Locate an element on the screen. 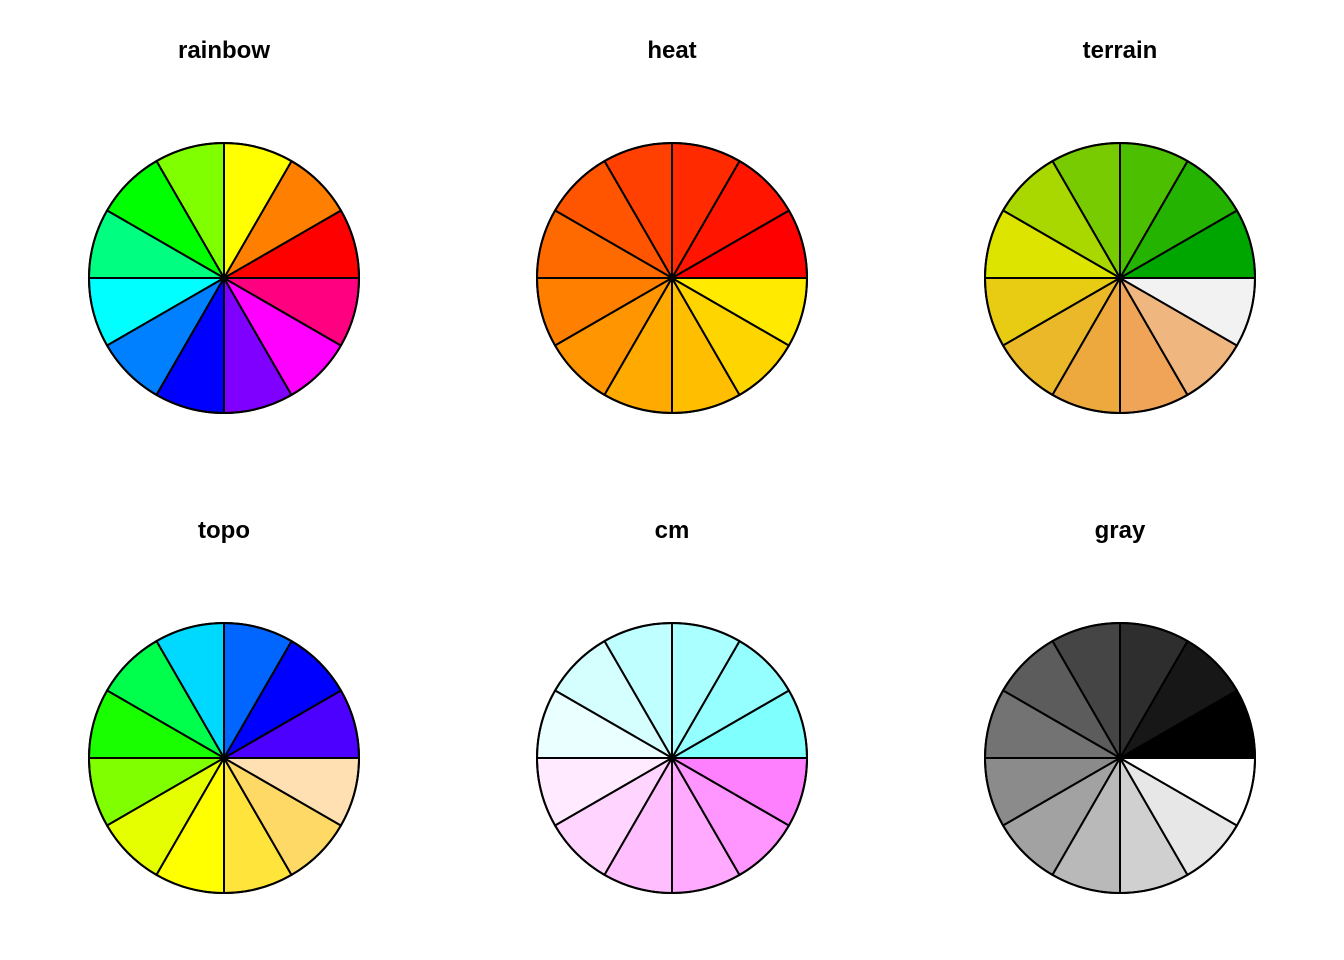  chart-title: heat is located at coordinates (671, 50).